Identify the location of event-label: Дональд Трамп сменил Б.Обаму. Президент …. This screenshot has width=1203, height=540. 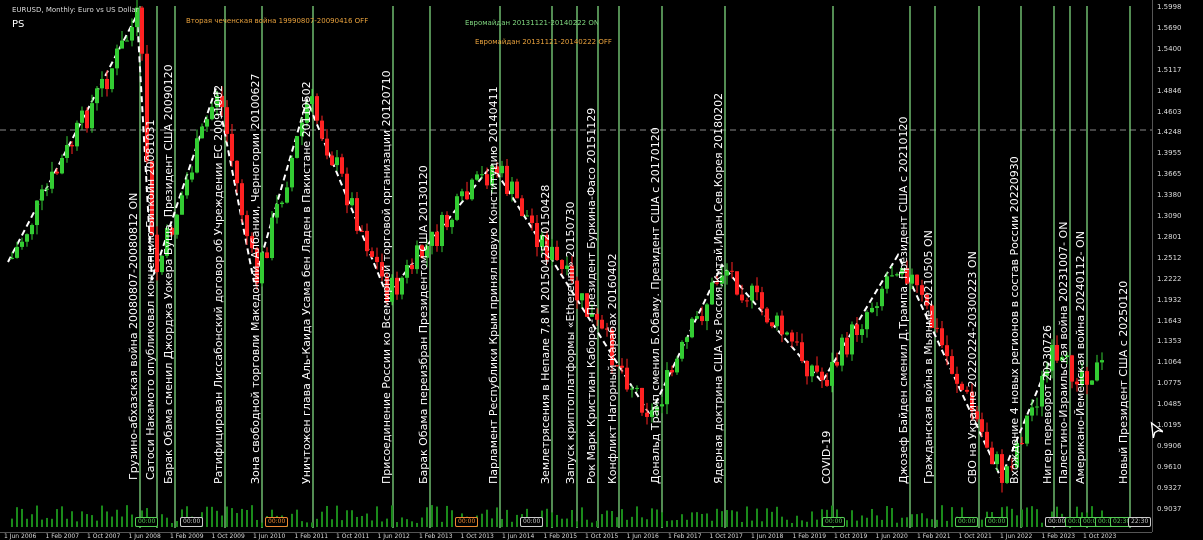
(655, 305).